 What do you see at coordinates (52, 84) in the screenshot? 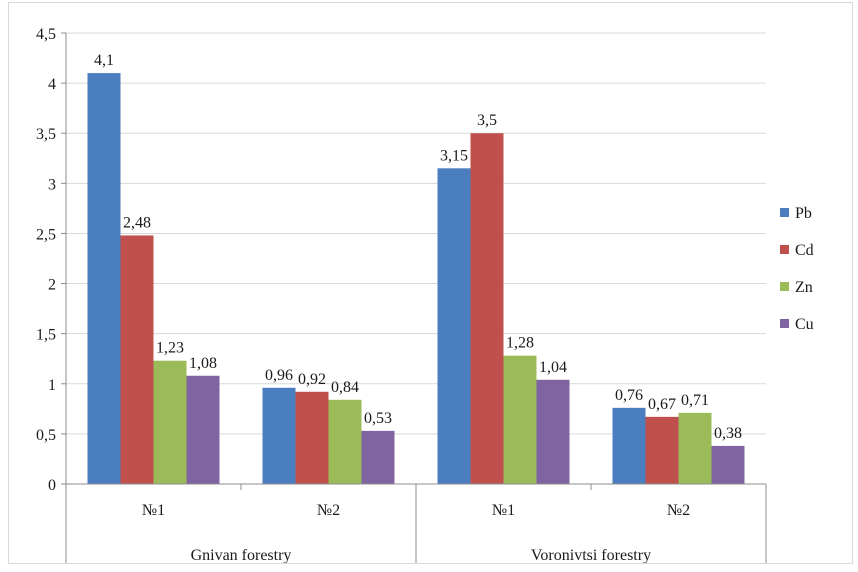
I see `y-tick-label: 4` at bounding box center [52, 84].